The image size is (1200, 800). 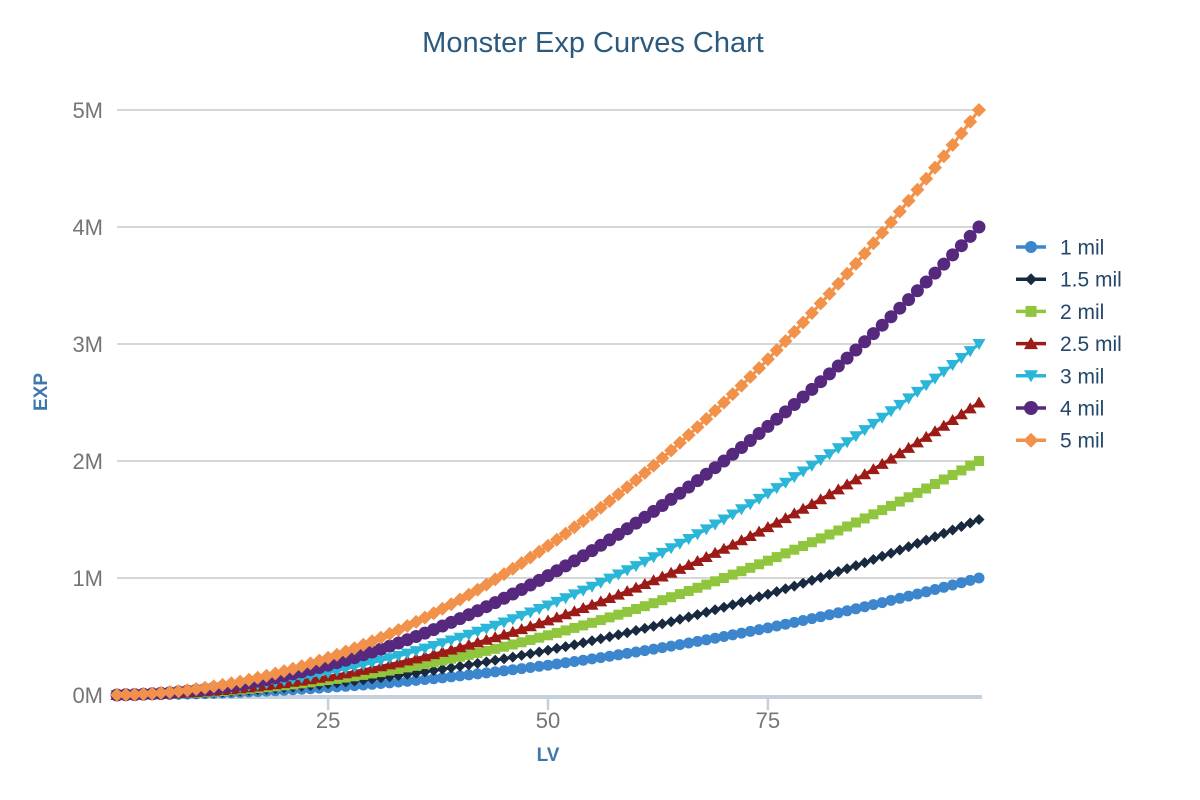 I want to click on y-tick-label: 0M, so click(x=87, y=695).